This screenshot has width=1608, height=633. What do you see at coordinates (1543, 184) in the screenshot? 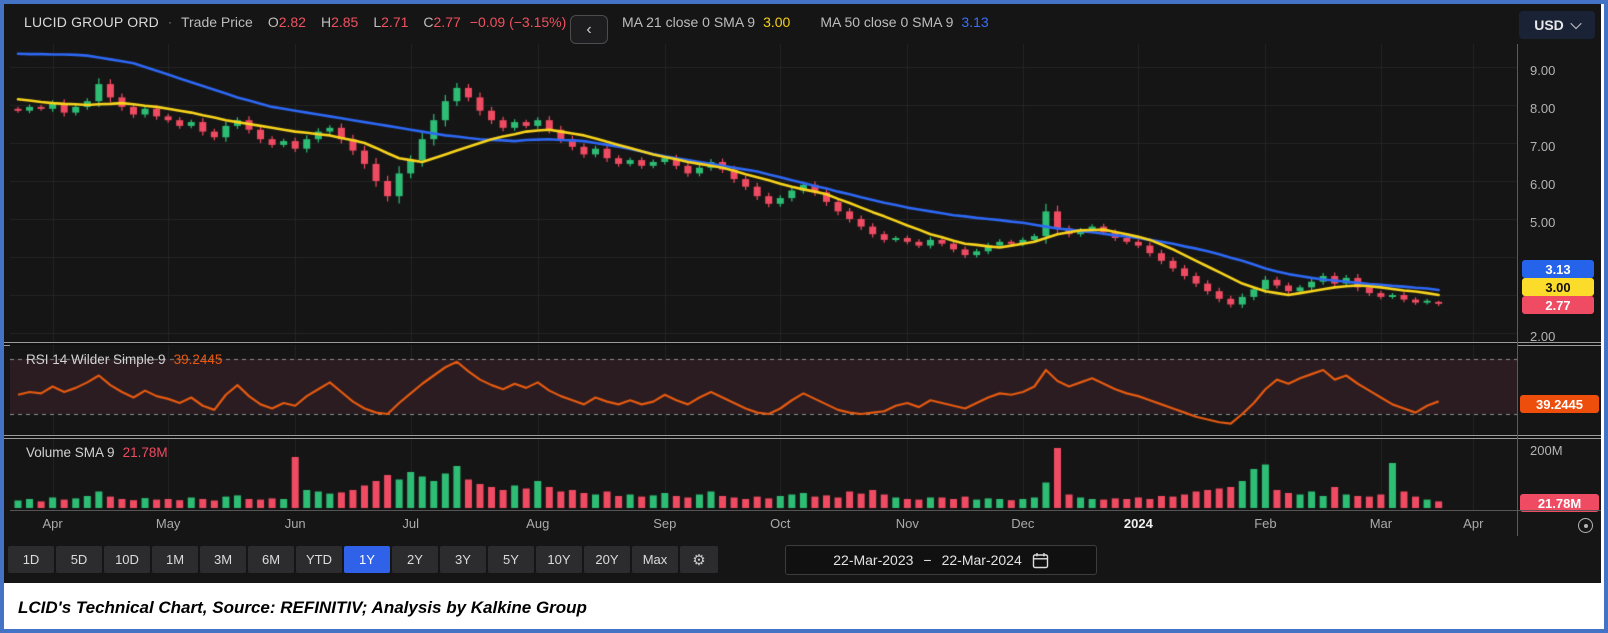
I see `price-tick-label: 6.00` at bounding box center [1543, 184].